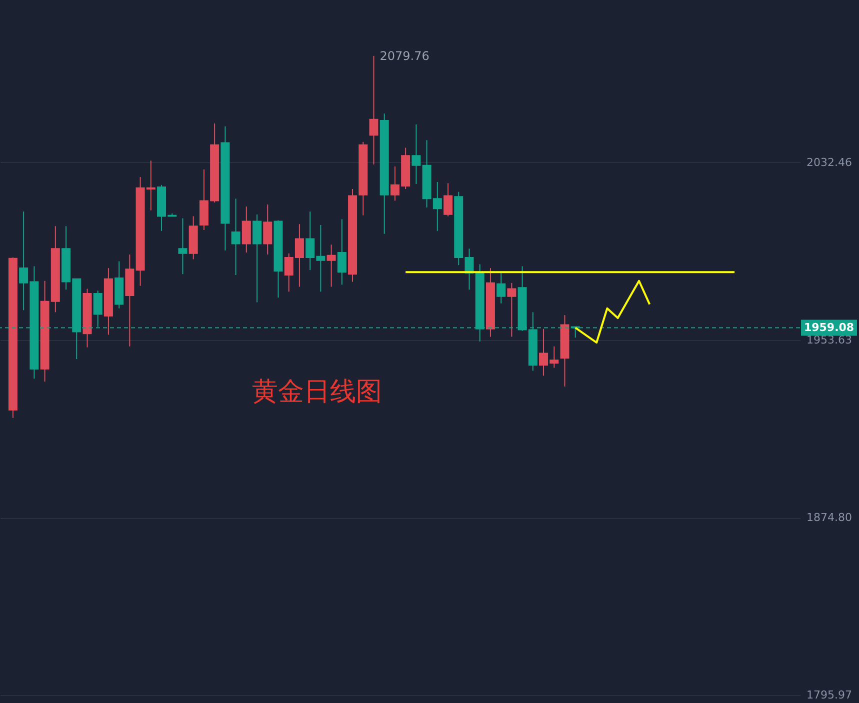  What do you see at coordinates (829, 340) in the screenshot?
I see `y-tick-label: 1953.63` at bounding box center [829, 340].